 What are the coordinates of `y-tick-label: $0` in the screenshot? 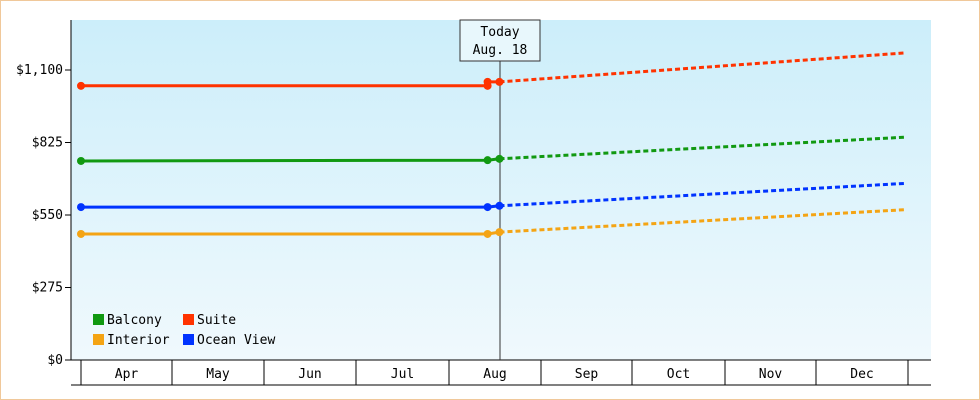 It's located at (55, 360).